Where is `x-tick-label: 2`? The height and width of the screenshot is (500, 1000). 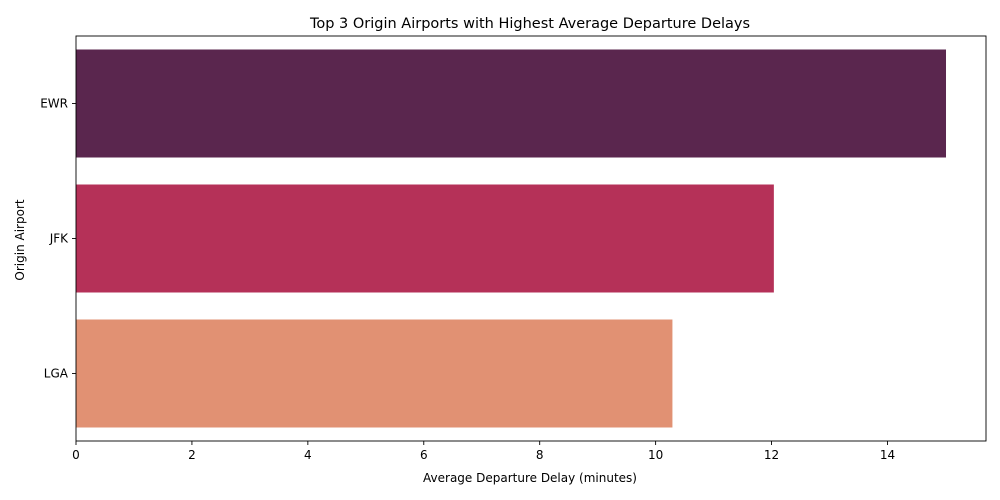
x-tick-label: 2 is located at coordinates (192, 455).